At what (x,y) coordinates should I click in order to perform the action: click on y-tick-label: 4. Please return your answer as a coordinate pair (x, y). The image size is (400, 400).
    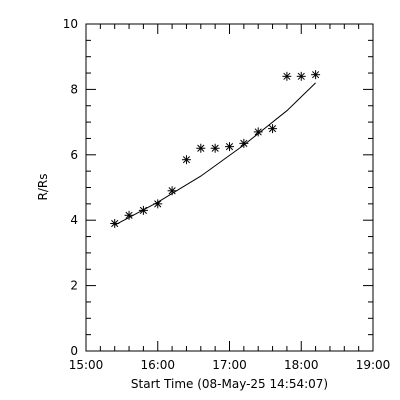
    Looking at the image, I should click on (74, 220).